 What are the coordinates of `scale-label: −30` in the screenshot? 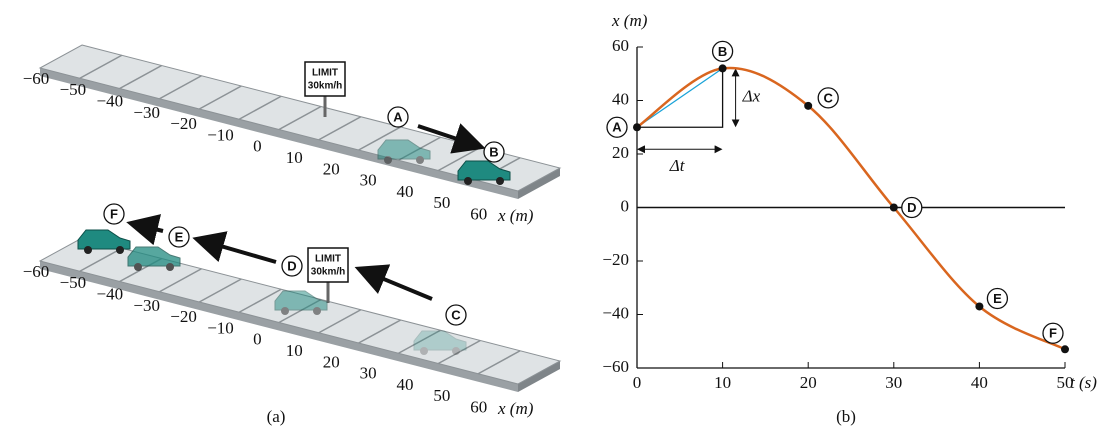 It's located at (146, 112).